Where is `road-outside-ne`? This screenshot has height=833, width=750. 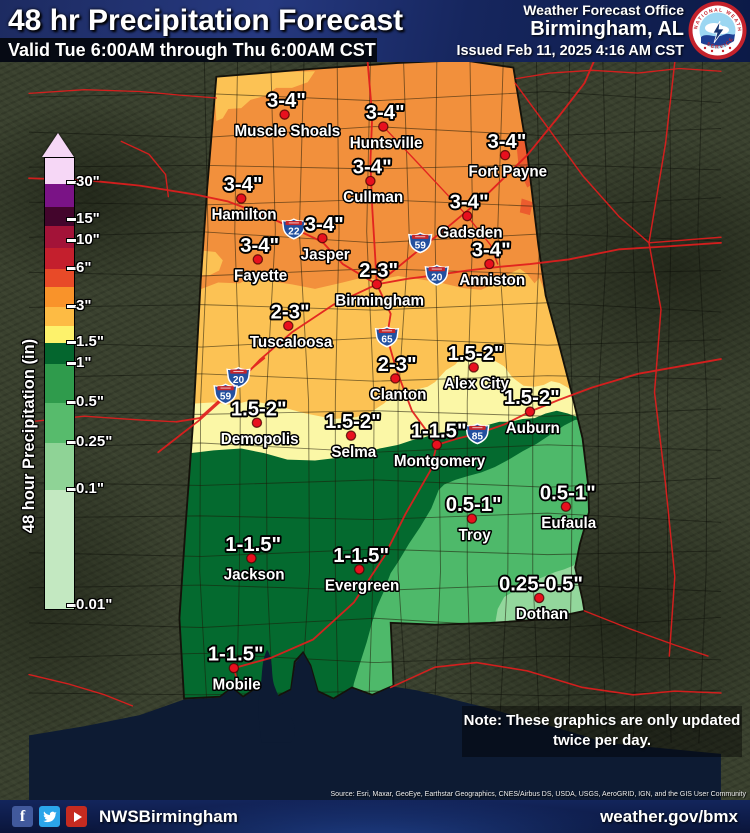
road-outside-ne is located at coordinates (618, 73).